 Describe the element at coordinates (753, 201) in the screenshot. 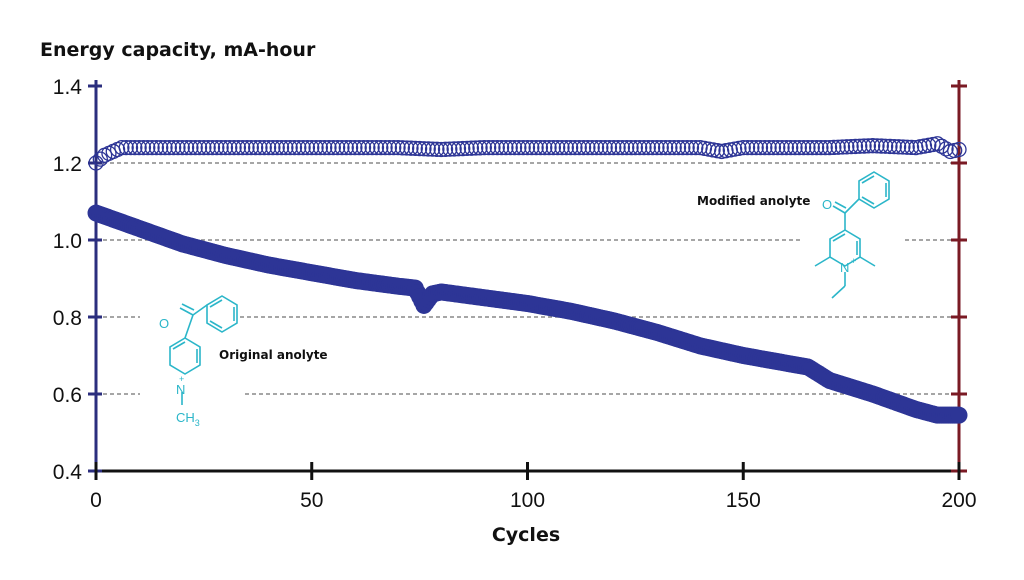

I see `annotation-modified-anolyte: Modified anolyte` at that location.